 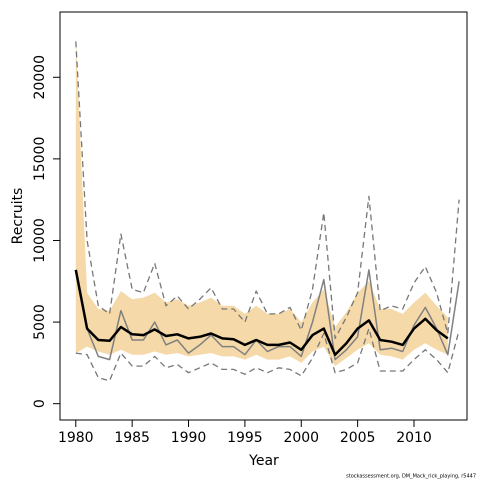 I want to click on x-tick-label: 1980, so click(x=76, y=438).